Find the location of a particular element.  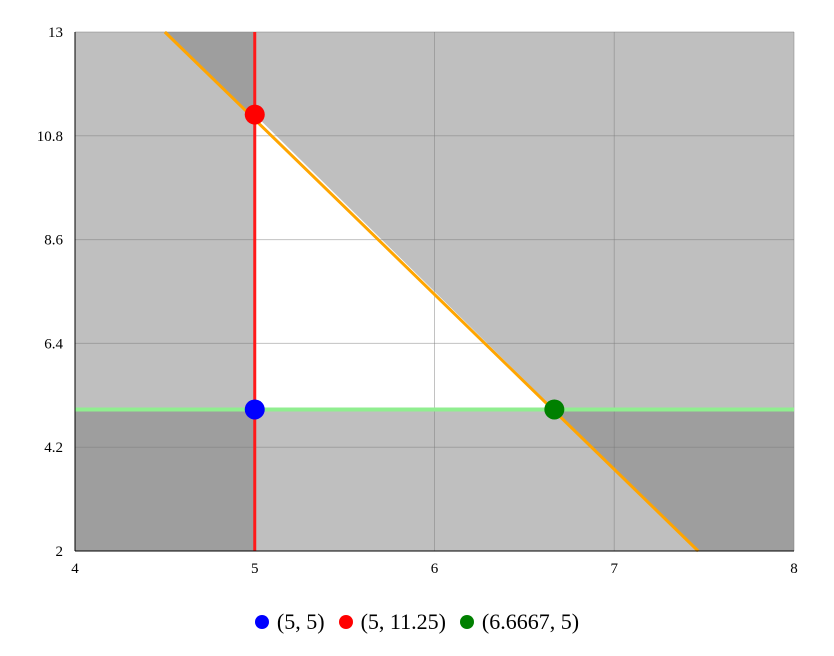

x-tick-label: 8 is located at coordinates (794, 569).